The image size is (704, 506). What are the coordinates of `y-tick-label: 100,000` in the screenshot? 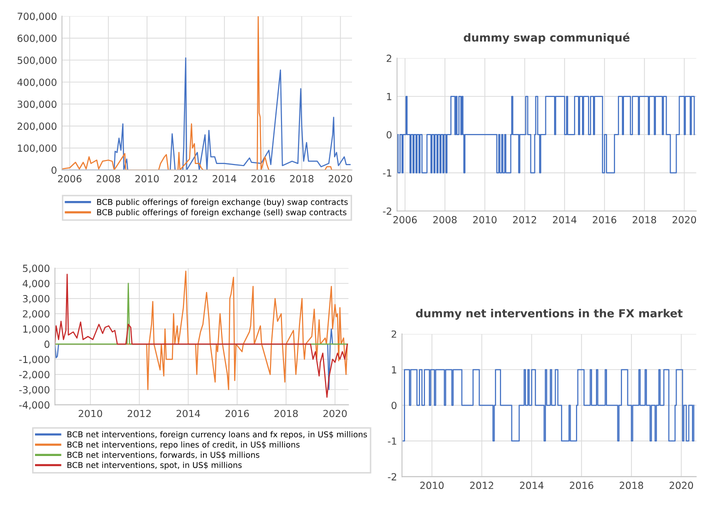 It's located at (37, 148).